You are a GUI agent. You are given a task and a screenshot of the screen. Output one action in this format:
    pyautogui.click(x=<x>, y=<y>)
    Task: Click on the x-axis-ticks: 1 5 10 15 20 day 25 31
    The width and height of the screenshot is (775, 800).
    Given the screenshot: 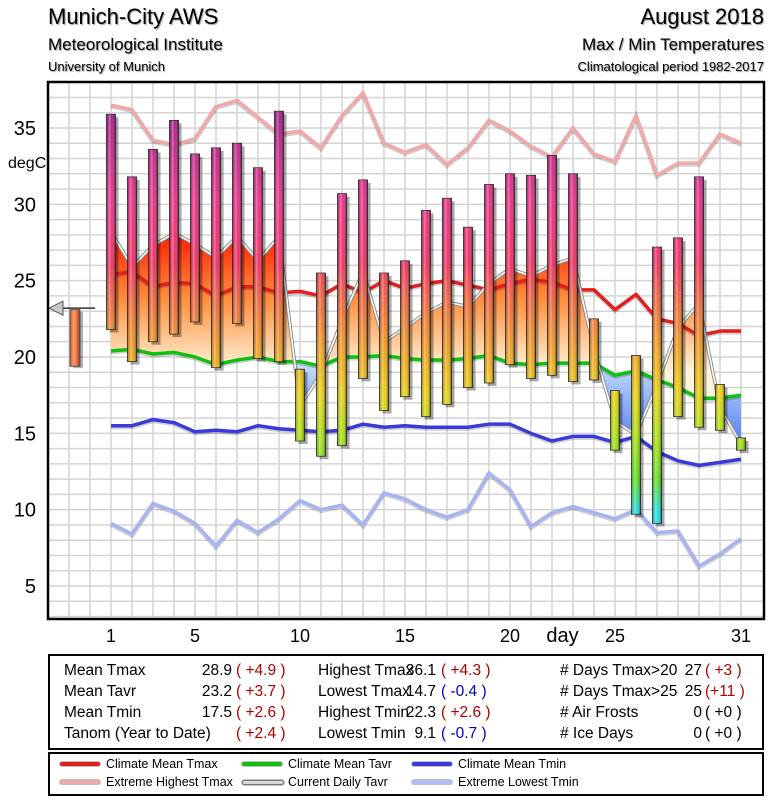 What is the action you would take?
    pyautogui.click(x=428, y=636)
    